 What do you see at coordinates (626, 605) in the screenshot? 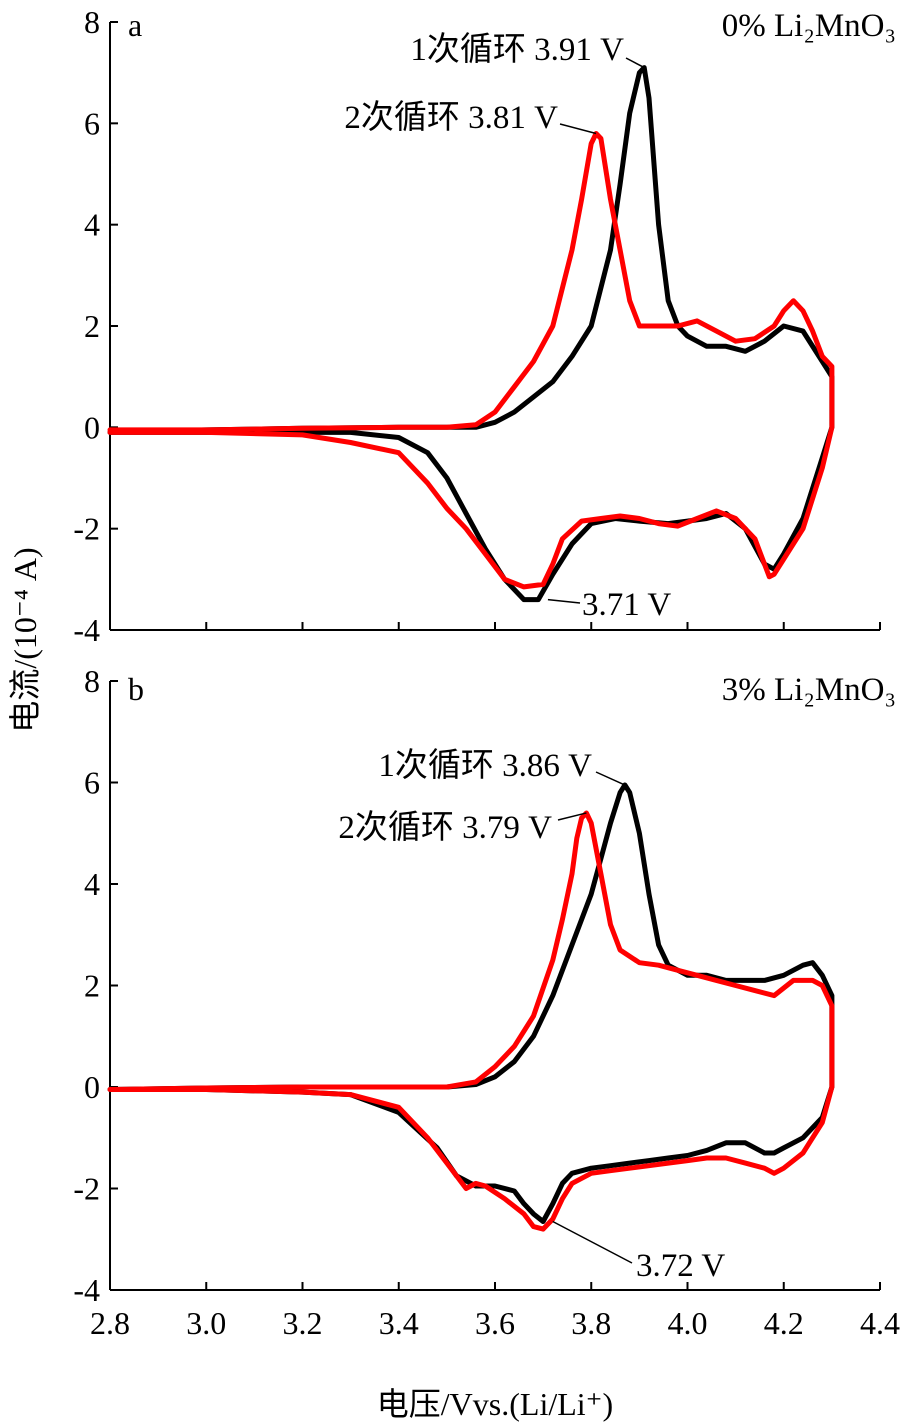
I see `annotation-label: 3.71 V` at bounding box center [626, 605].